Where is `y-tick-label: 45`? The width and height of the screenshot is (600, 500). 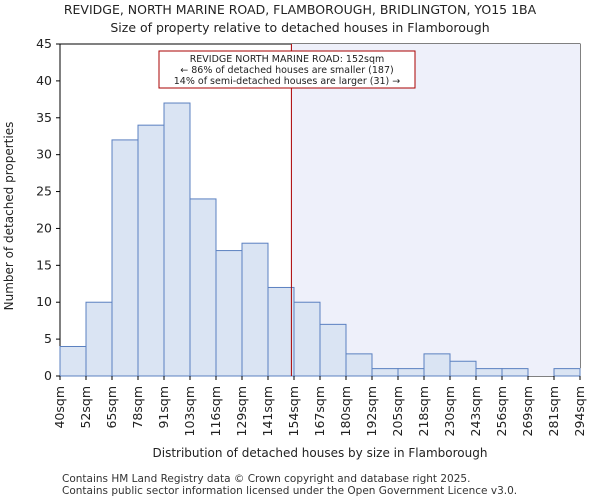
y-tick-label: 45 is located at coordinates (44, 43).